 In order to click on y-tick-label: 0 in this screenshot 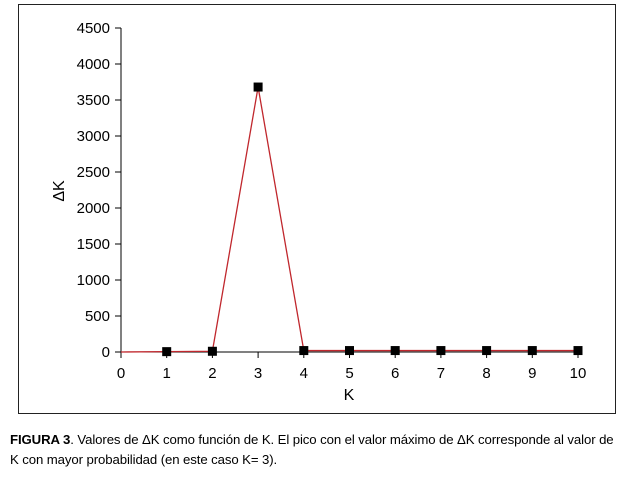, I will do `click(106, 352)`.